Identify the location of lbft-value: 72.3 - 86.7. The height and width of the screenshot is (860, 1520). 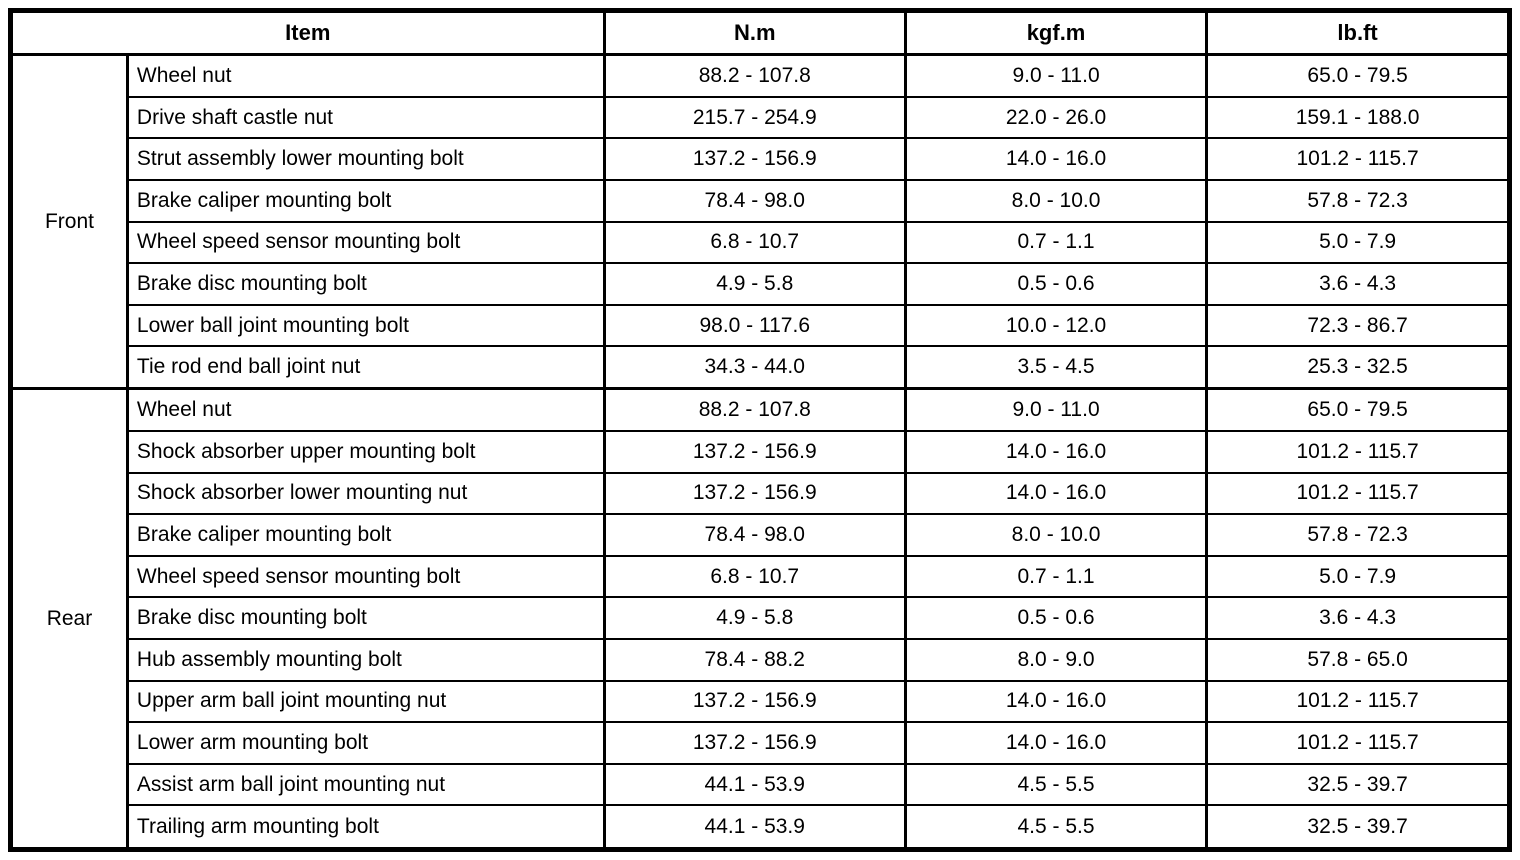
(1358, 325).